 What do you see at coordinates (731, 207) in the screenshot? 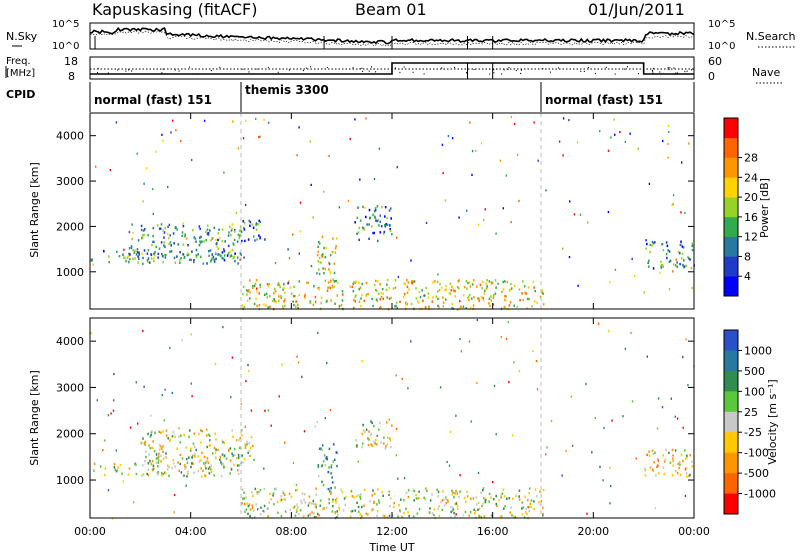
I see `colorbar-swatch` at bounding box center [731, 207].